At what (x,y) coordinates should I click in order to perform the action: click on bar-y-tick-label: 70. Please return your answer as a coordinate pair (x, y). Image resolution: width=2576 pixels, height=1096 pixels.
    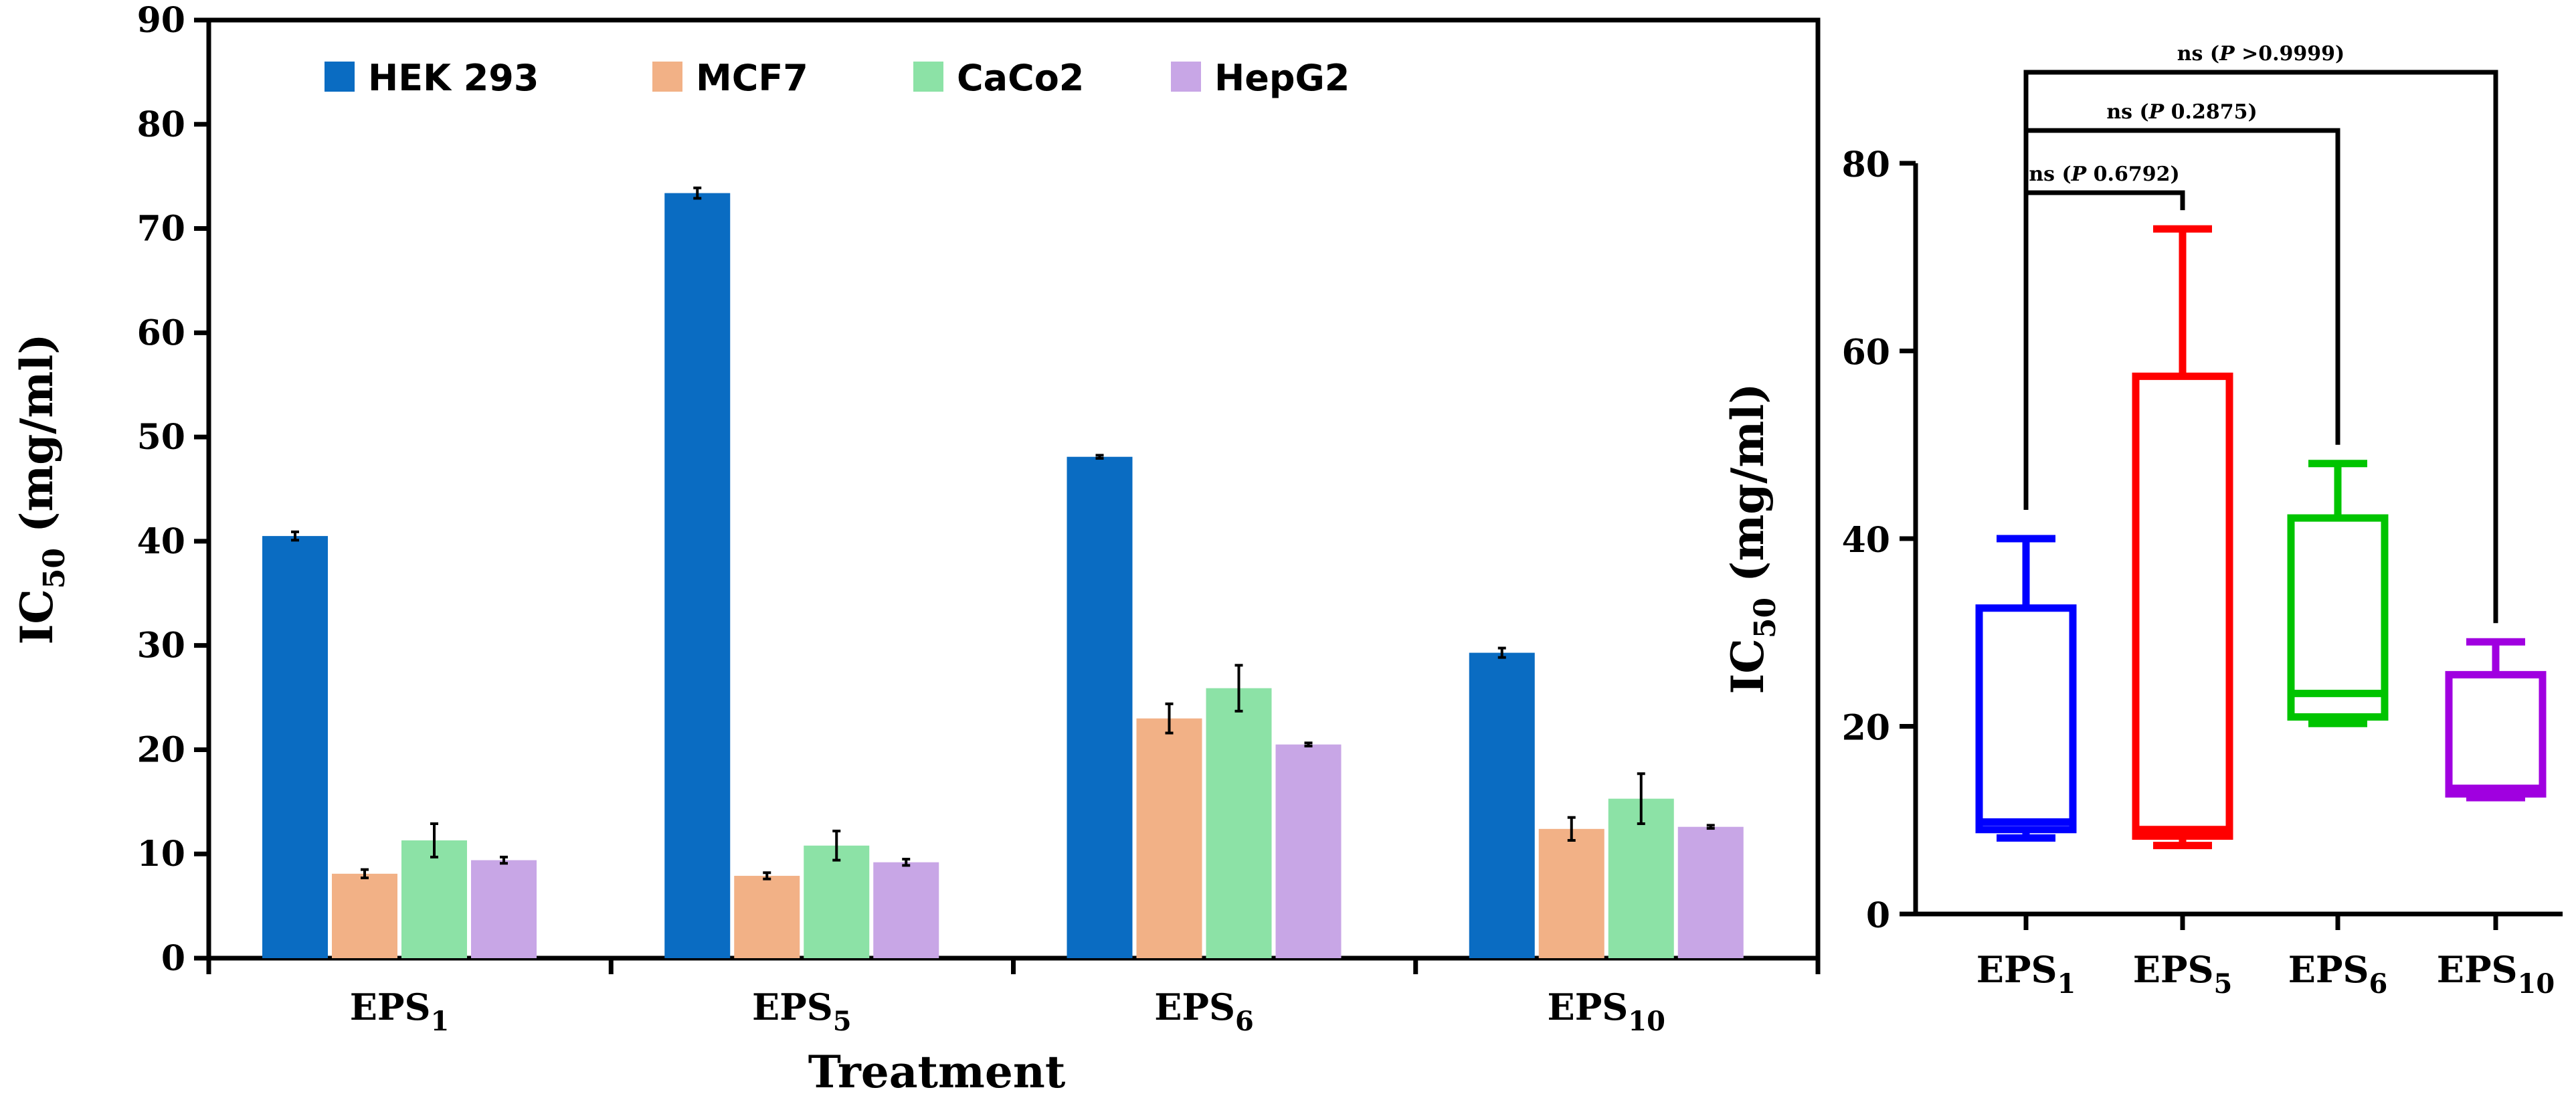
    Looking at the image, I should click on (161, 229).